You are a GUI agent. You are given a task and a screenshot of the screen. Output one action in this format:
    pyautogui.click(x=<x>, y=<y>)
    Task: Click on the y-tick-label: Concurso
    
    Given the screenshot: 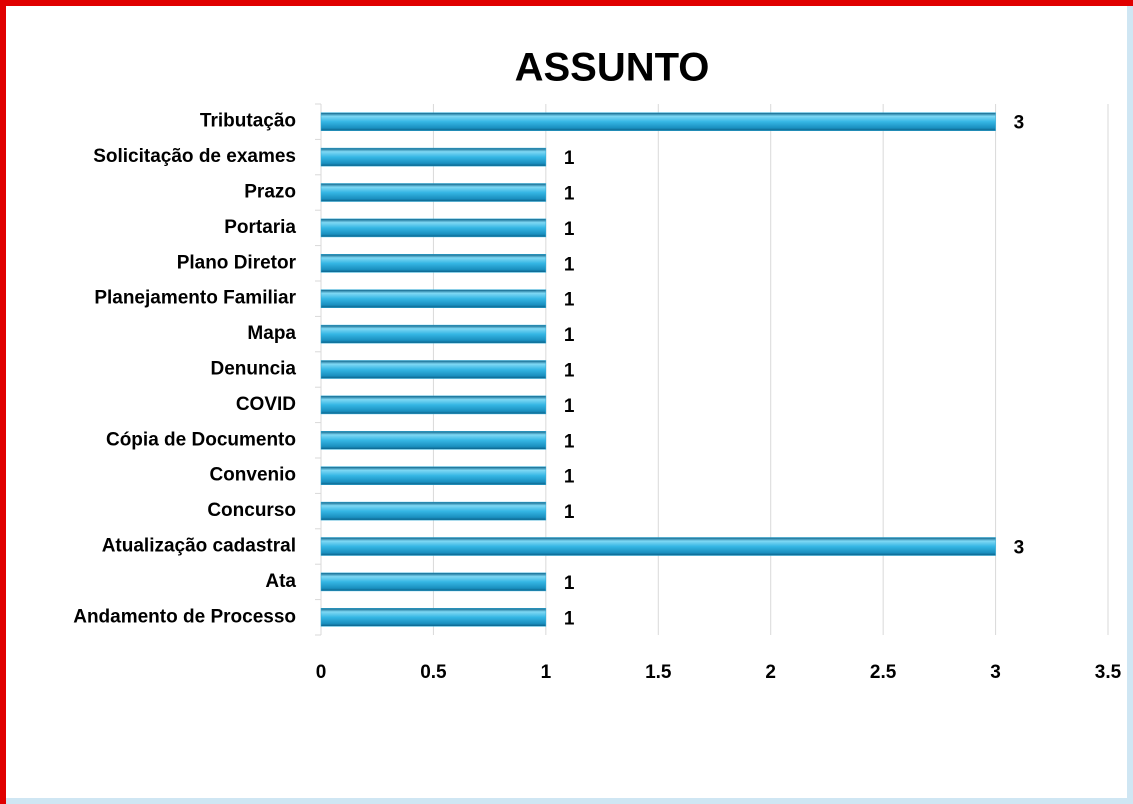 What is the action you would take?
    pyautogui.click(x=251, y=510)
    